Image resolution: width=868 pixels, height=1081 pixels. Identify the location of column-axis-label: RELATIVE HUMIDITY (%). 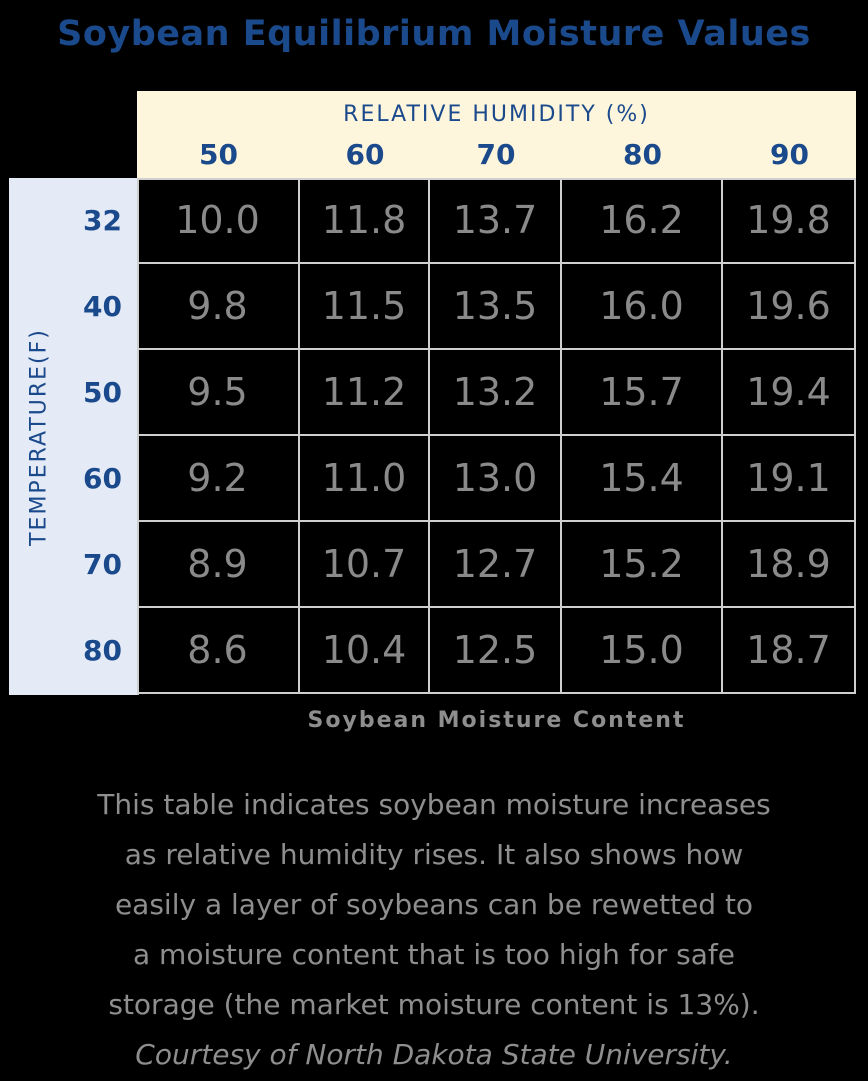
(496, 114).